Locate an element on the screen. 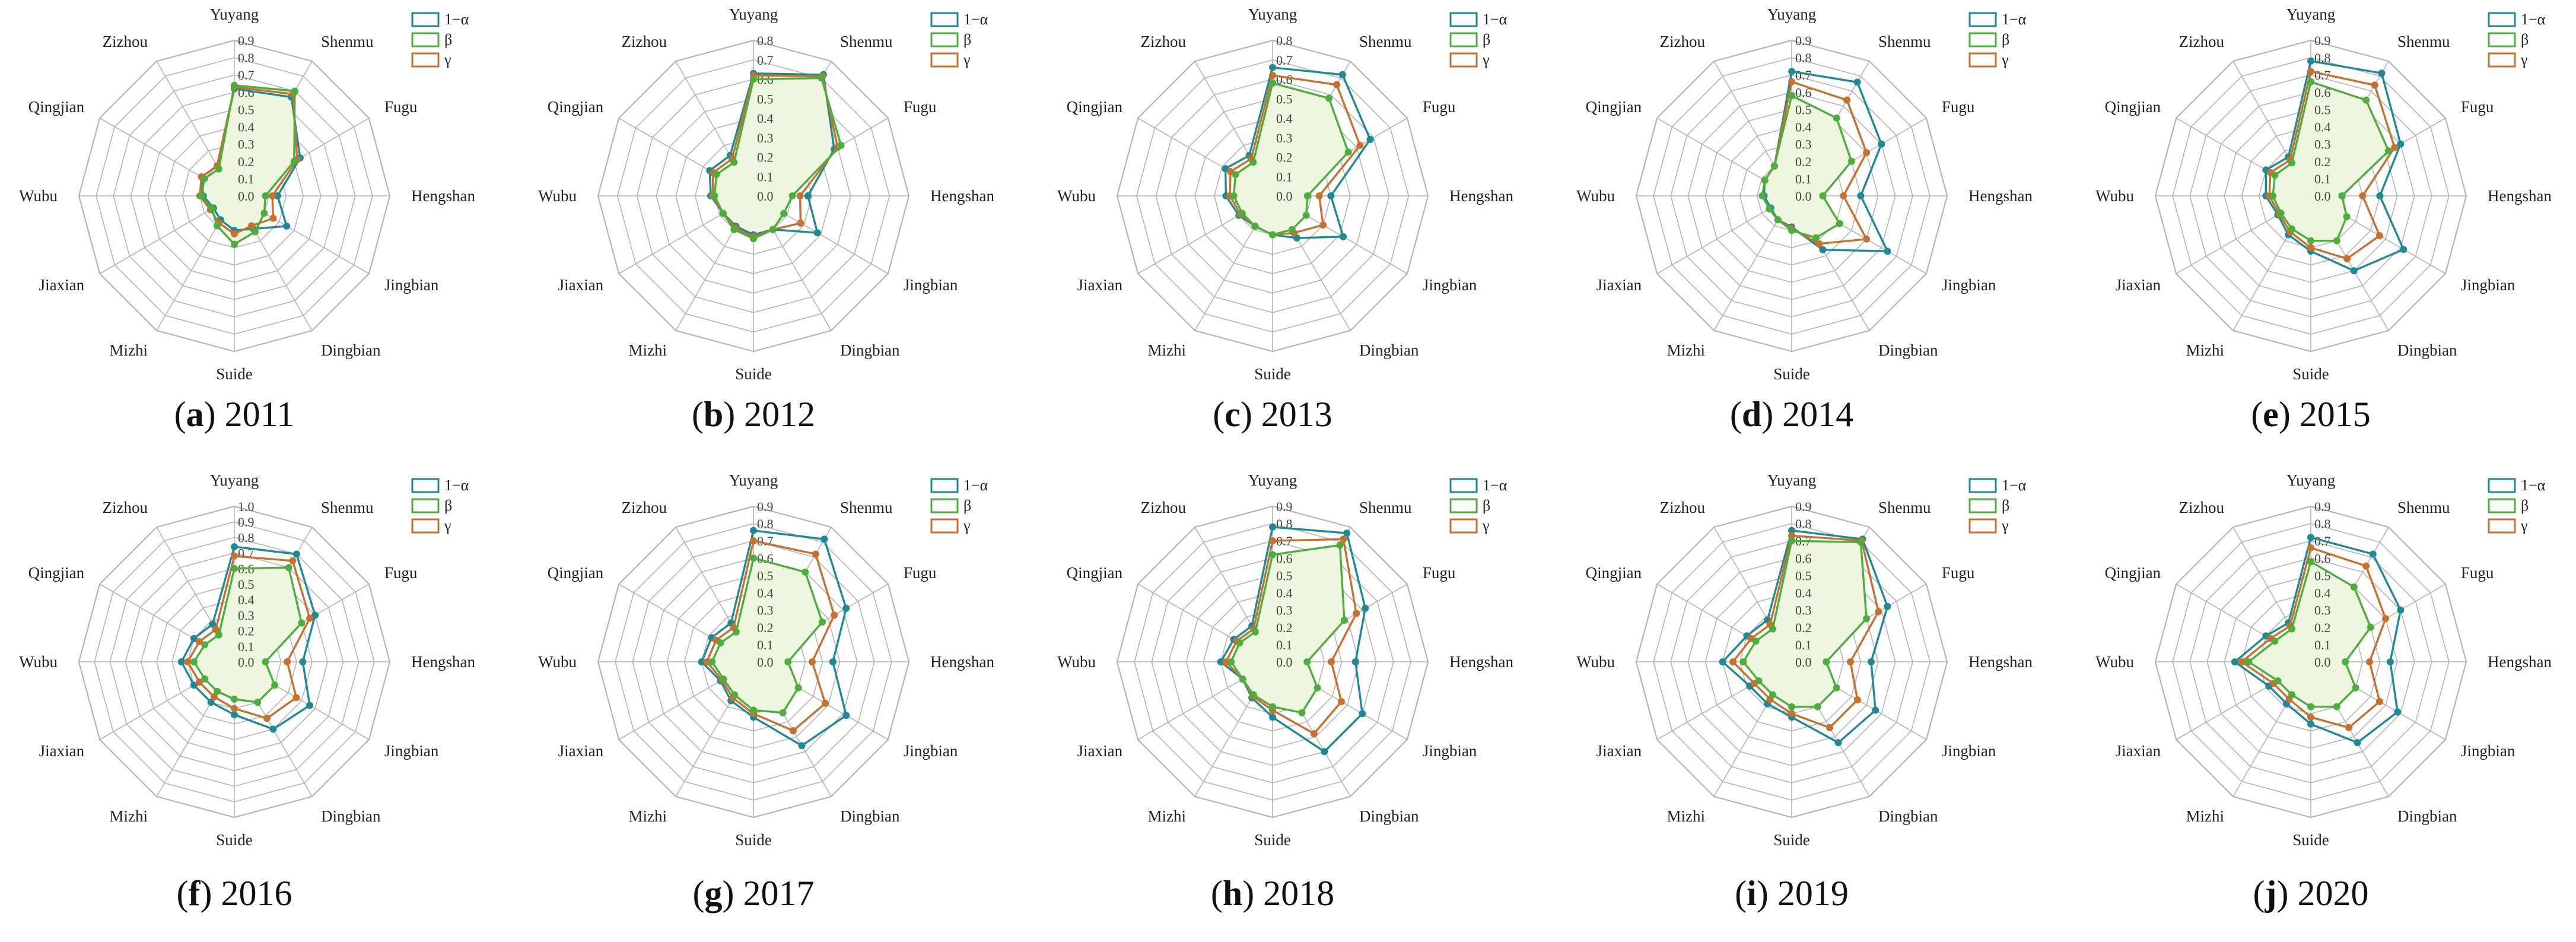 Image resolution: width=2576 pixels, height=942 pixels. tick-label: 0.7 is located at coordinates (765, 60).